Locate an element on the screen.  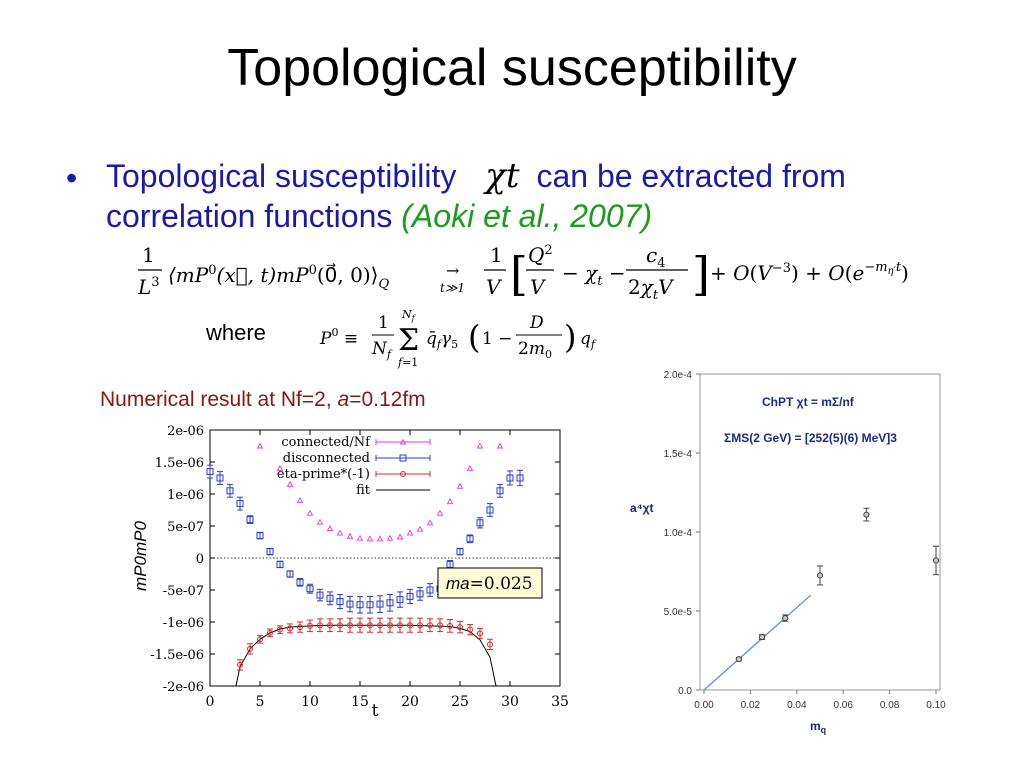
ma-annotation-box is located at coordinates (490, 583).